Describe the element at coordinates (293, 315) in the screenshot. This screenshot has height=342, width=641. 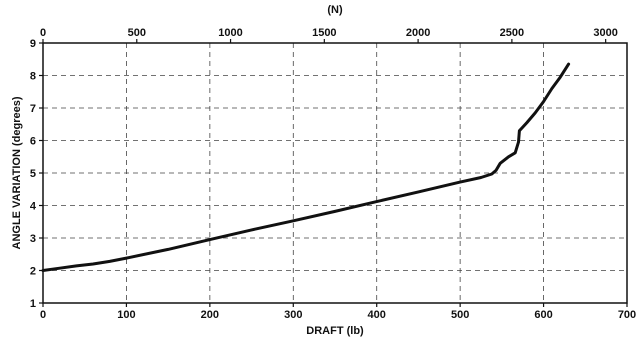
I see `x-tick-label: 300` at that location.